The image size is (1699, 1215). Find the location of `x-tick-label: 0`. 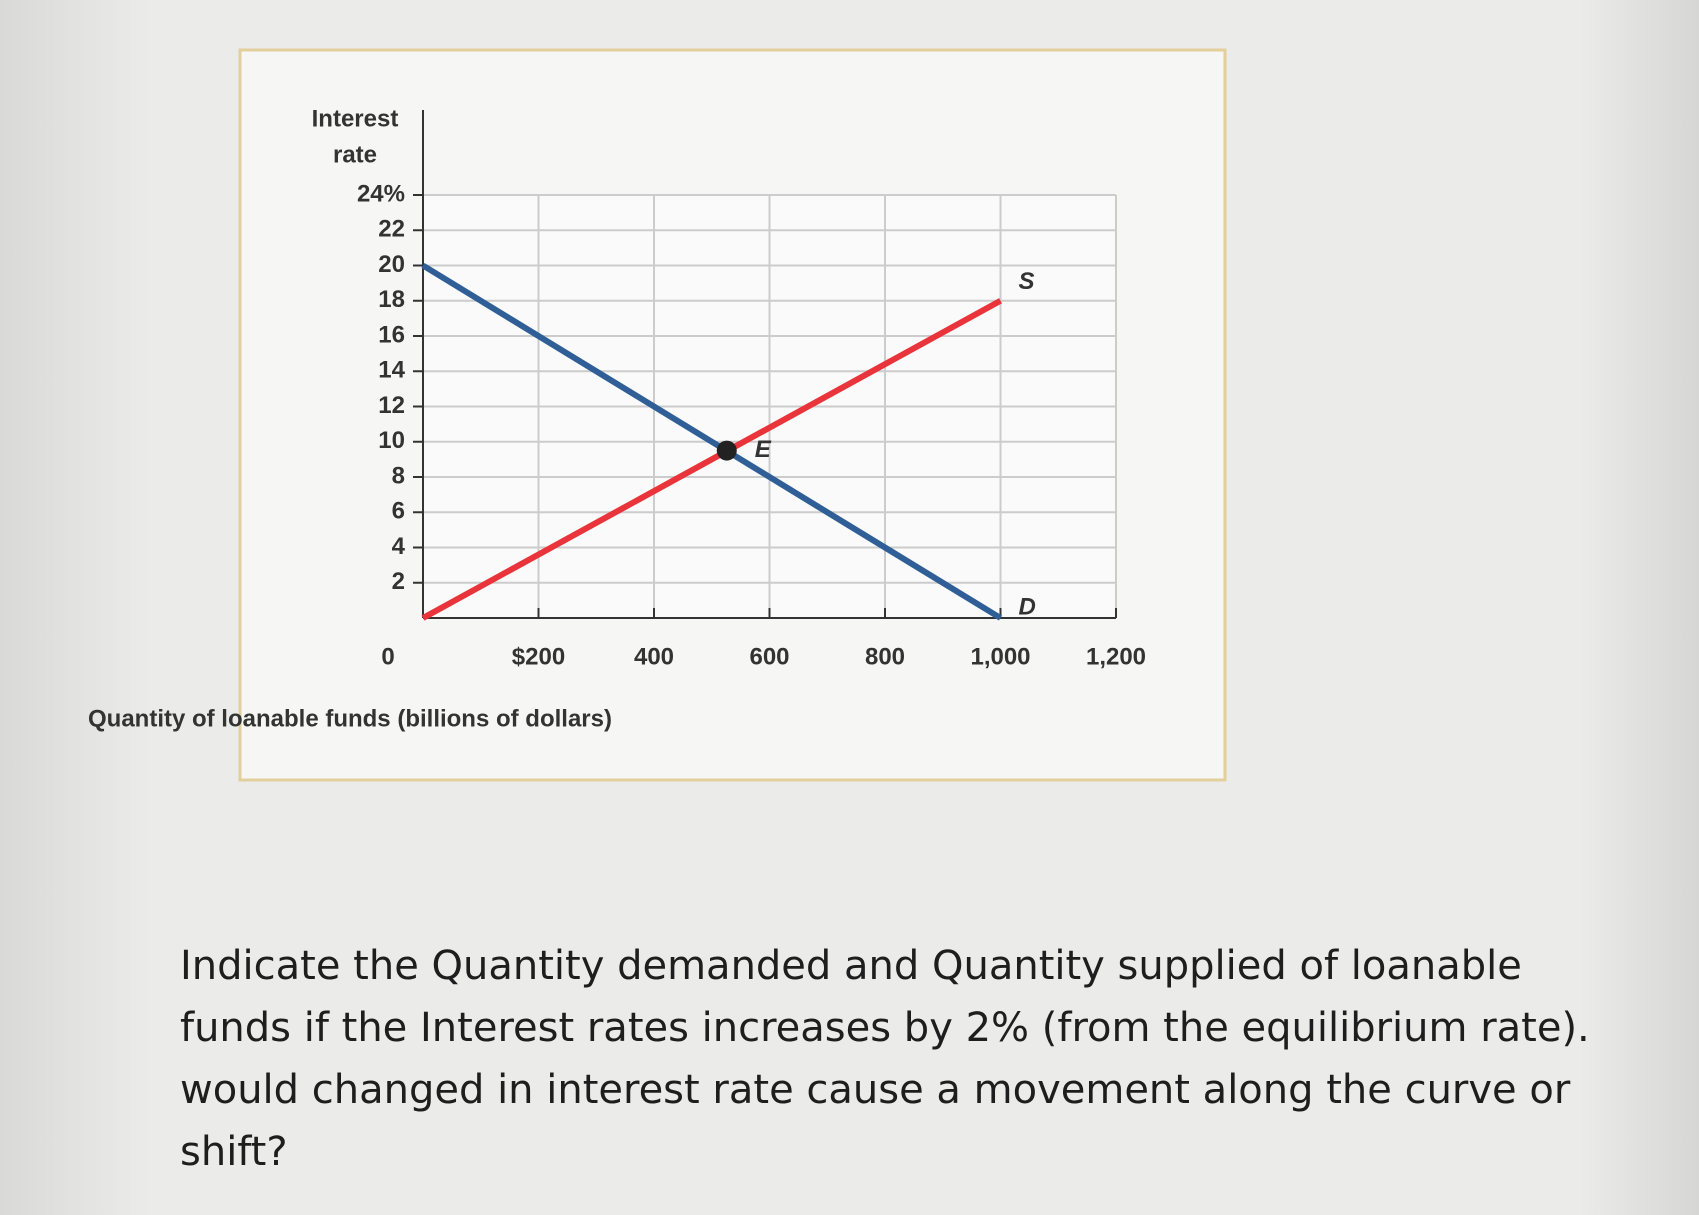

x-tick-label: 0 is located at coordinates (387, 656).